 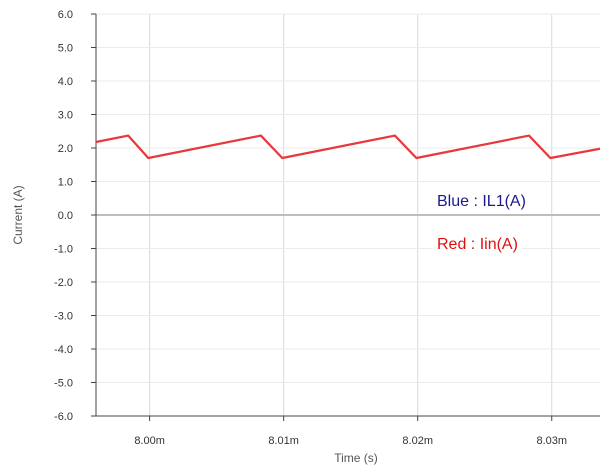 What do you see at coordinates (356, 458) in the screenshot?
I see `x-axis-title: Time (s)` at bounding box center [356, 458].